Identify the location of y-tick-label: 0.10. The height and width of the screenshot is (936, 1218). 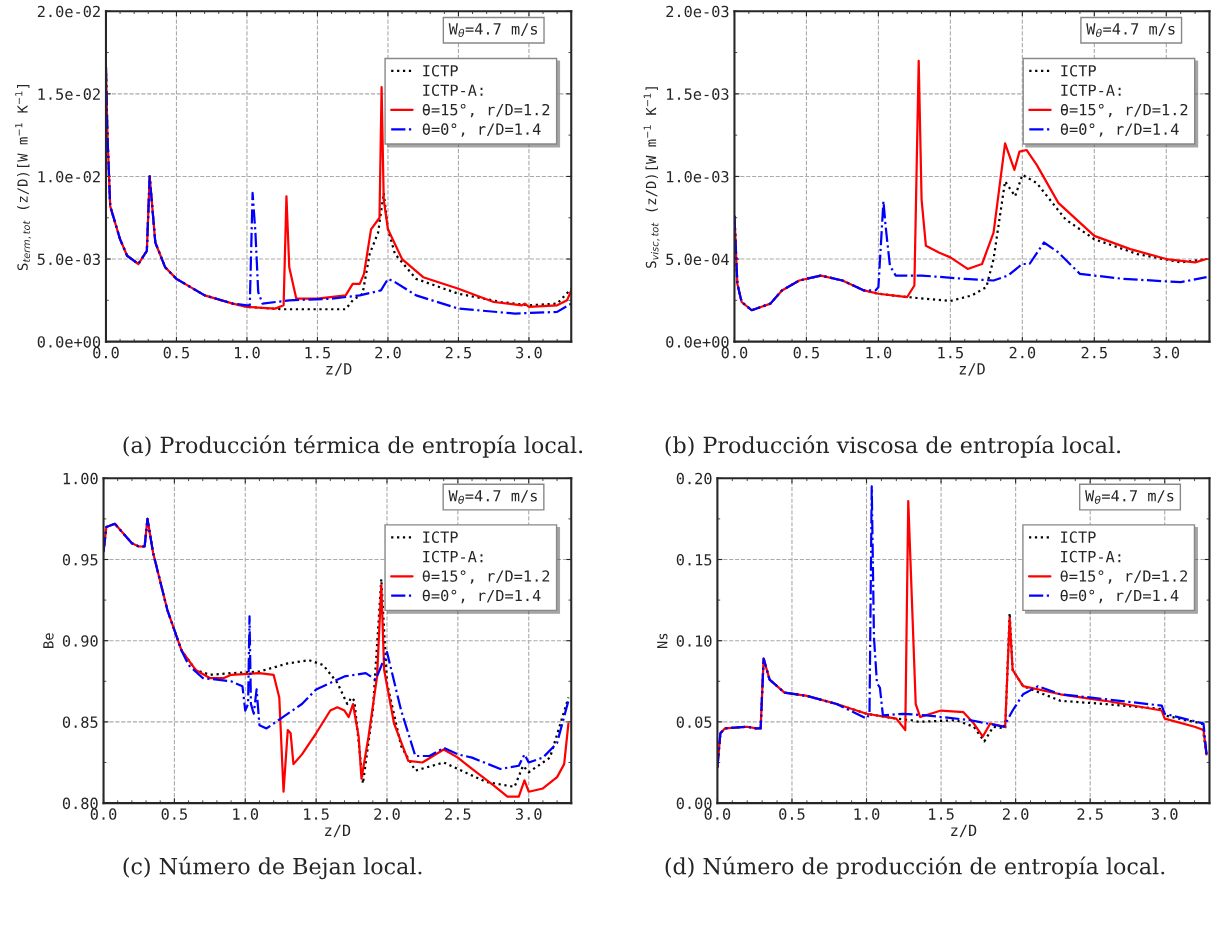
(694, 641).